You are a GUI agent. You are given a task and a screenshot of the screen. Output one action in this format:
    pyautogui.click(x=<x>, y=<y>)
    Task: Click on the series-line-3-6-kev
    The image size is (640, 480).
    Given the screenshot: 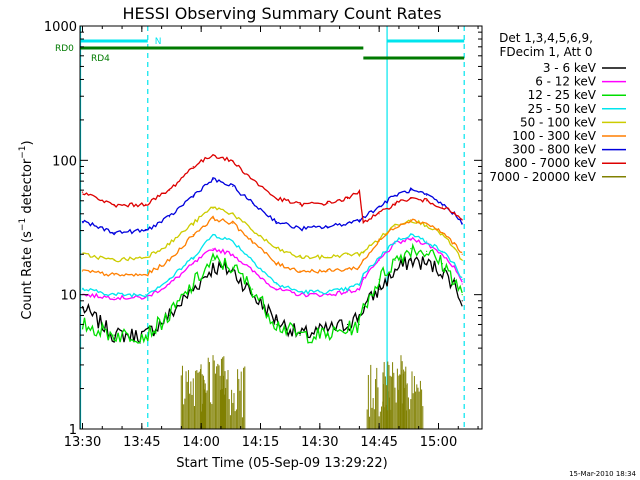 What is the action you would take?
    pyautogui.click(x=272, y=300)
    